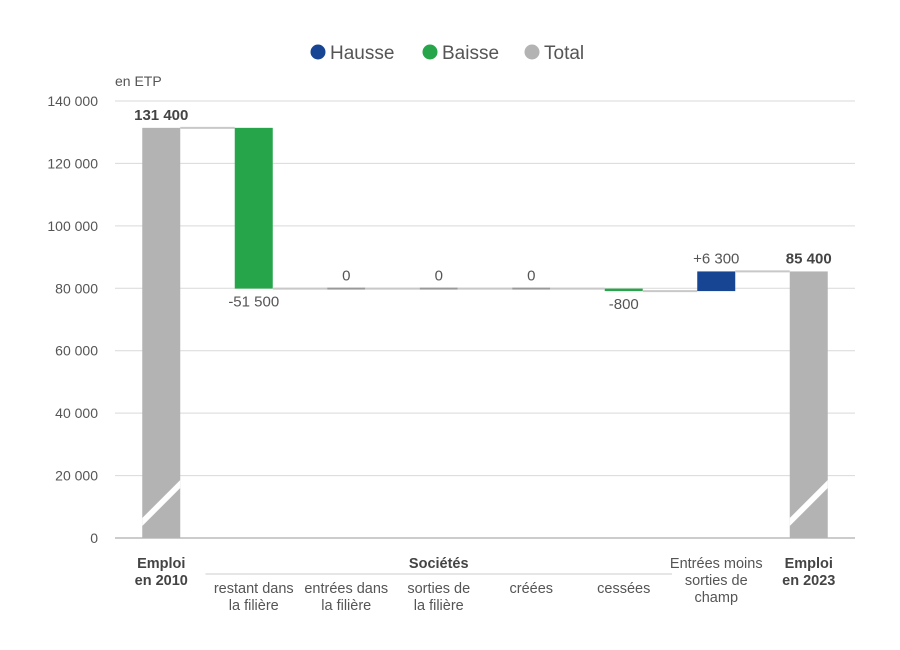 The height and width of the screenshot is (650, 900). Describe the element at coordinates (716, 258) in the screenshot. I see `data-label: +6 300` at that location.